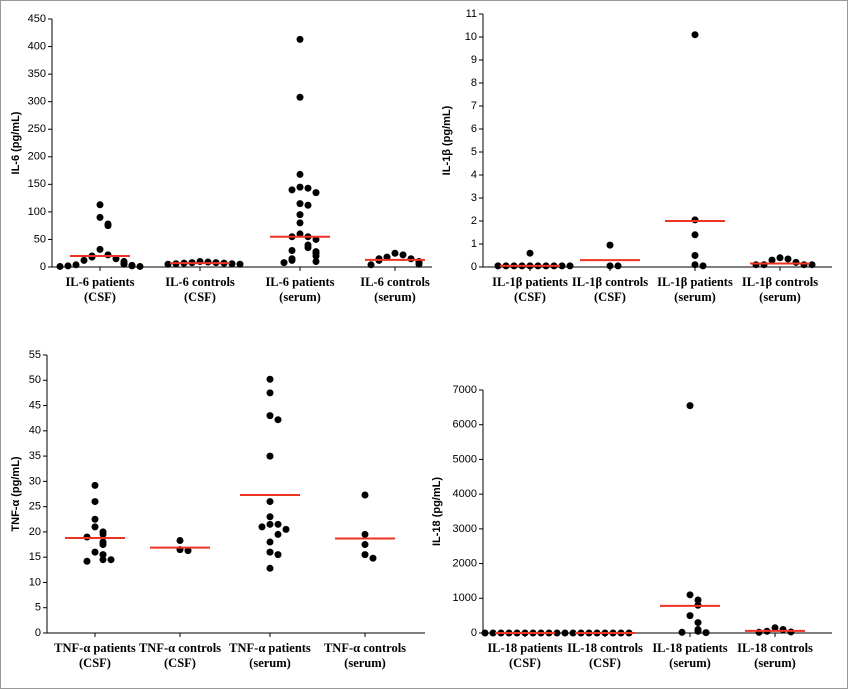 The width and height of the screenshot is (848, 689). What do you see at coordinates (16, 494) in the screenshot?
I see `y-axis-label: TNF-α (pg/mL)` at bounding box center [16, 494].